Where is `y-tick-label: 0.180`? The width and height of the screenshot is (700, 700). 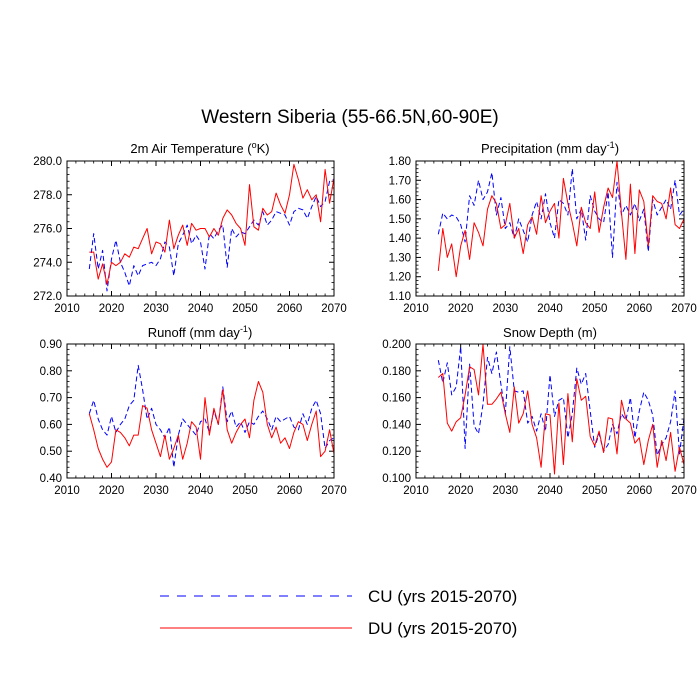 y-tick-label: 0.180 is located at coordinates (396, 372).